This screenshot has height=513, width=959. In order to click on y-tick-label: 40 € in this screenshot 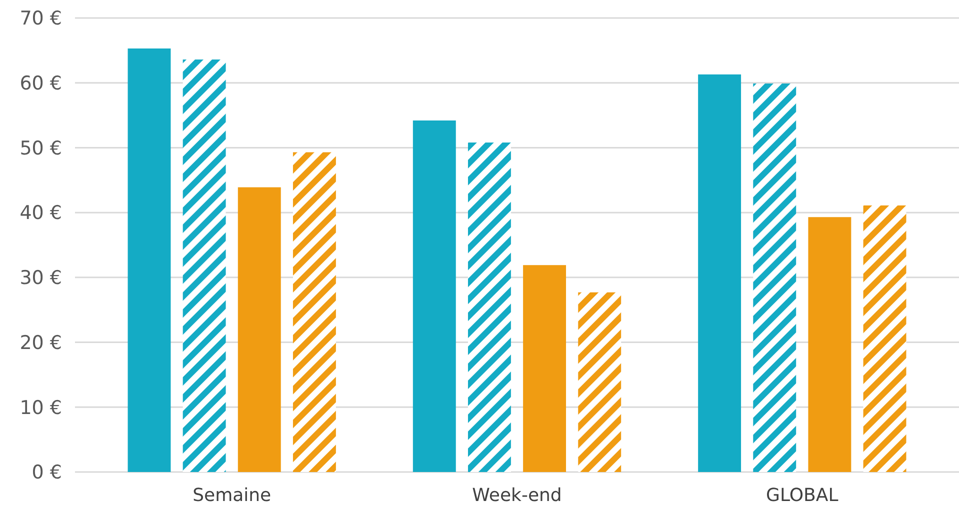, I will do `click(41, 213)`.